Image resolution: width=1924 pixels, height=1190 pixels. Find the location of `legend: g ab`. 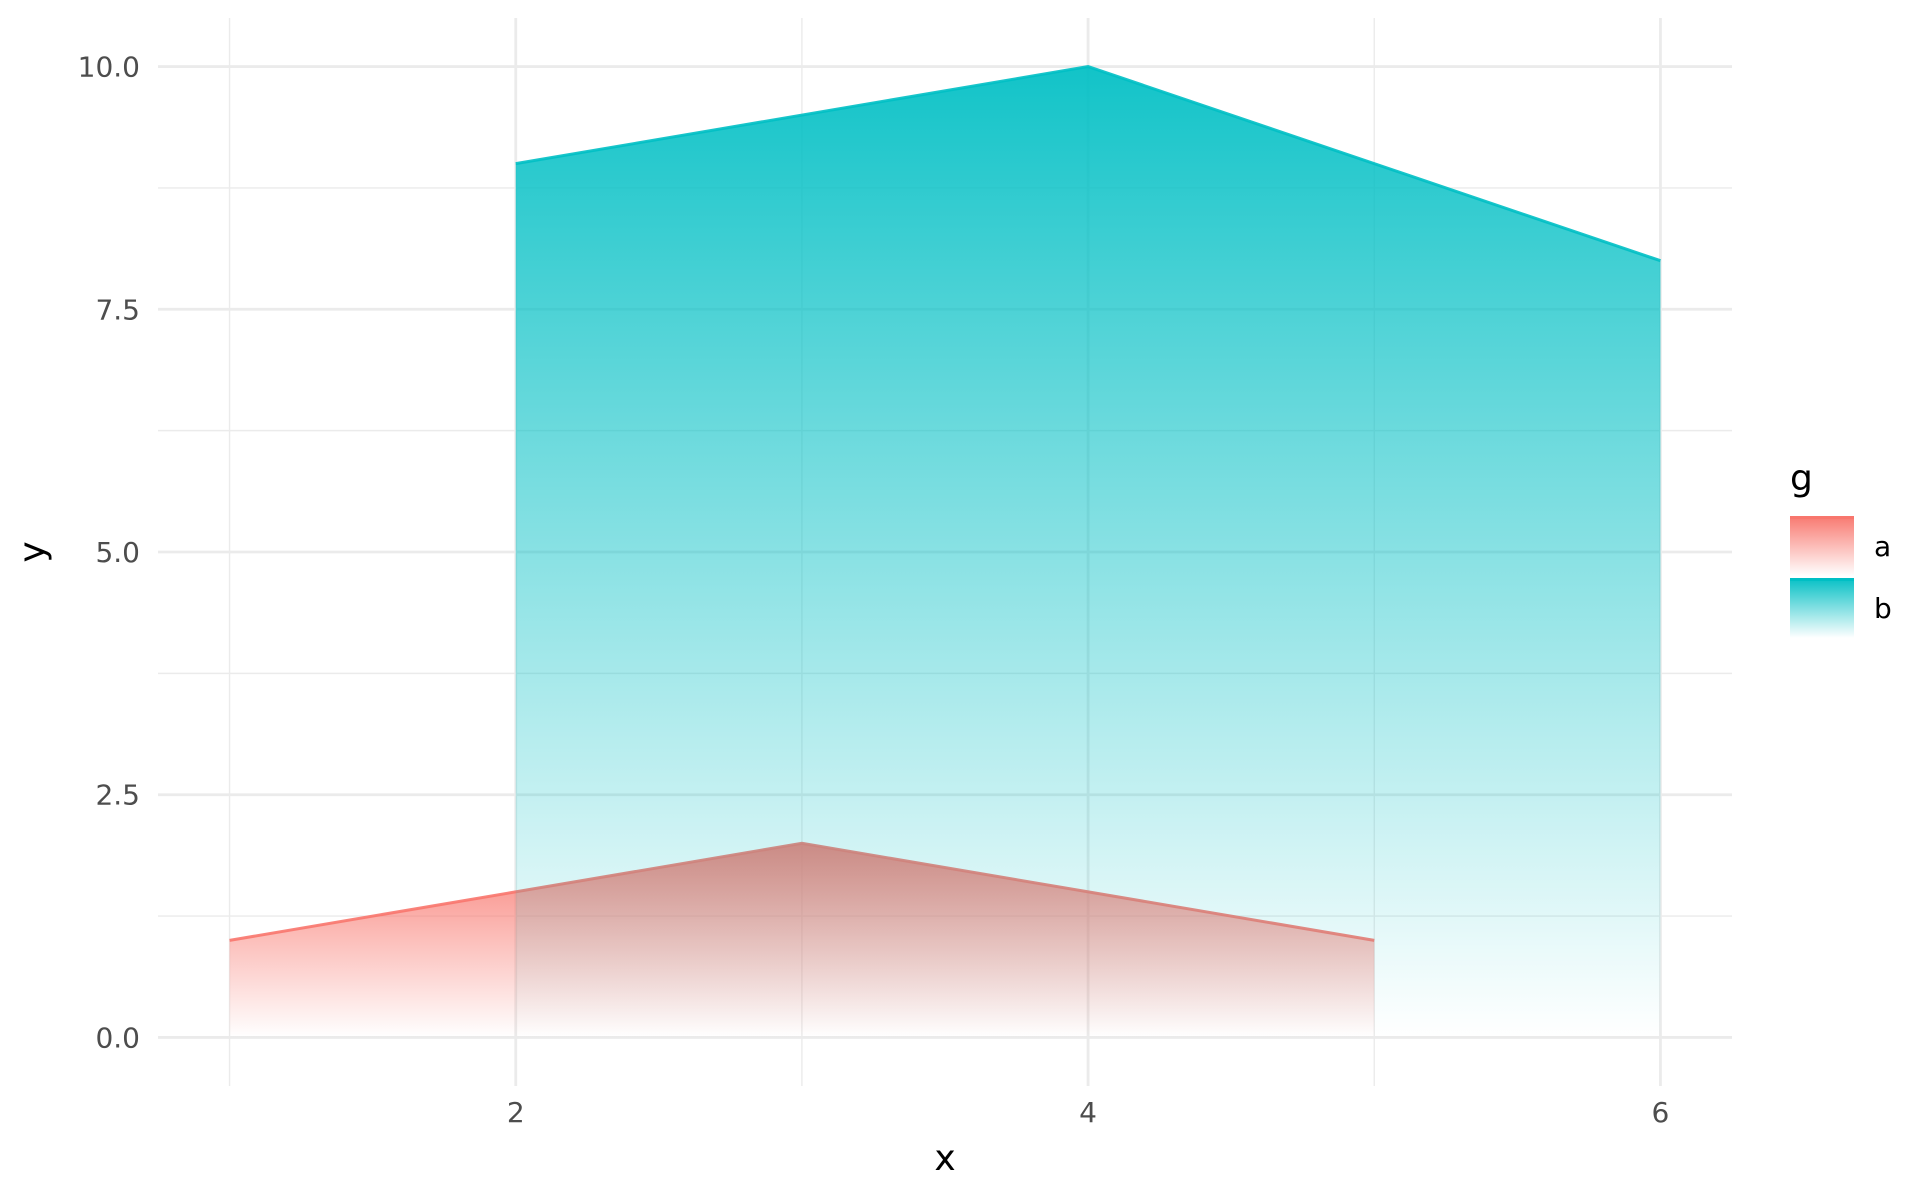

legend: g ab is located at coordinates (1841, 548).